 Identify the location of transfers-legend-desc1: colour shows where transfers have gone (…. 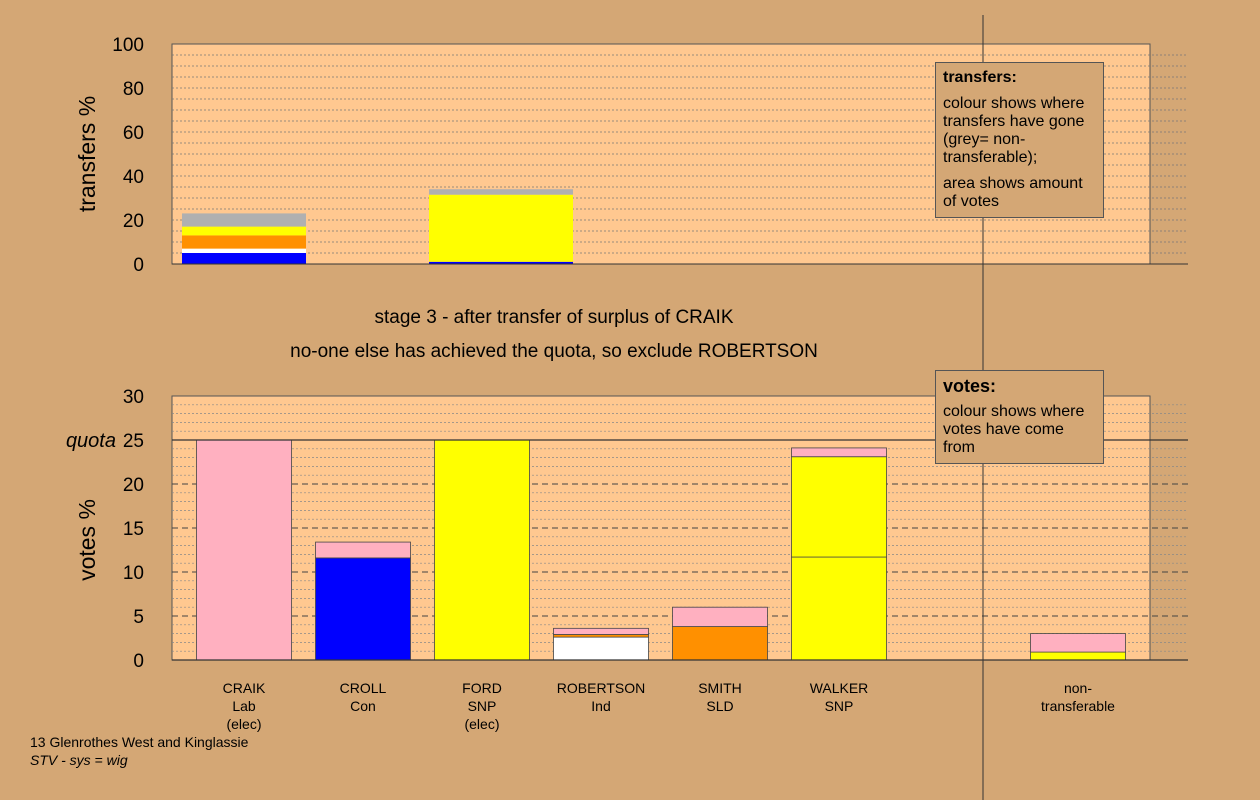
(1014, 130).